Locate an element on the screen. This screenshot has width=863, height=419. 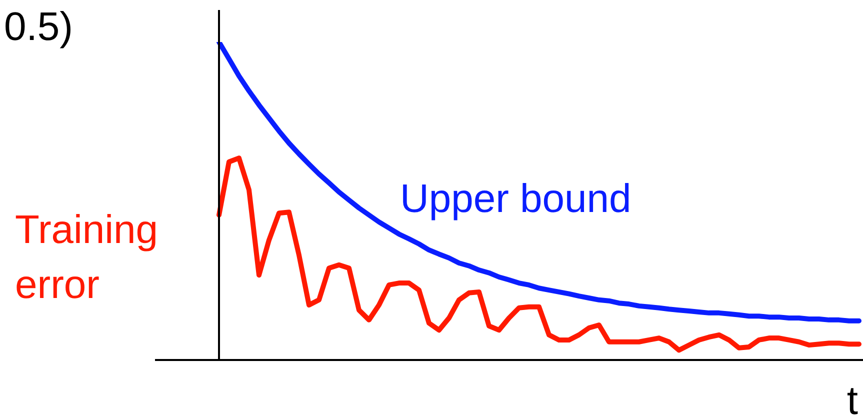
x-axis-title: t is located at coordinates (852, 399).